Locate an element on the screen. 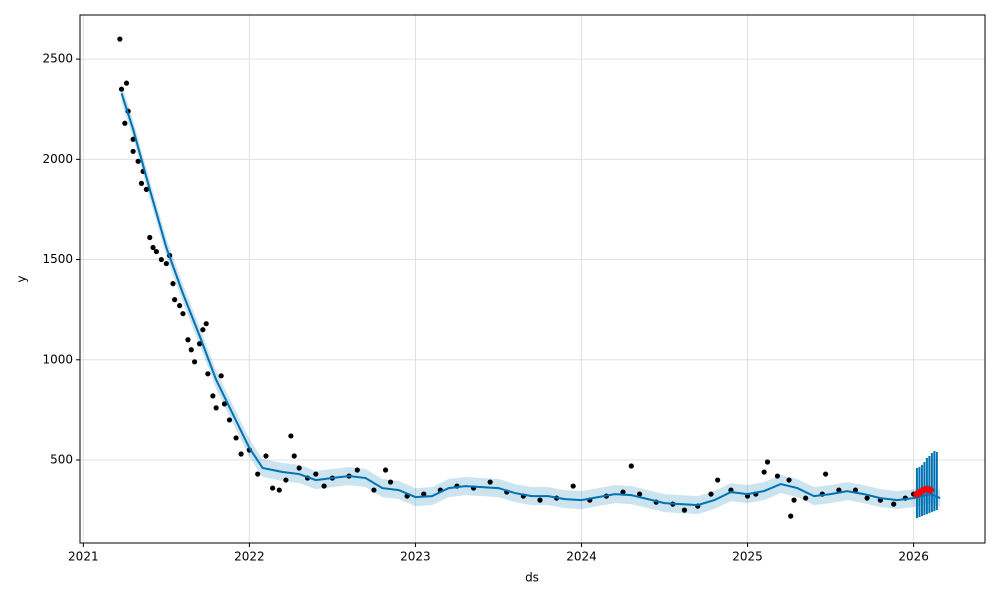 This screenshot has height=604, width=1000. x-tick-label: 2025 is located at coordinates (747, 557).